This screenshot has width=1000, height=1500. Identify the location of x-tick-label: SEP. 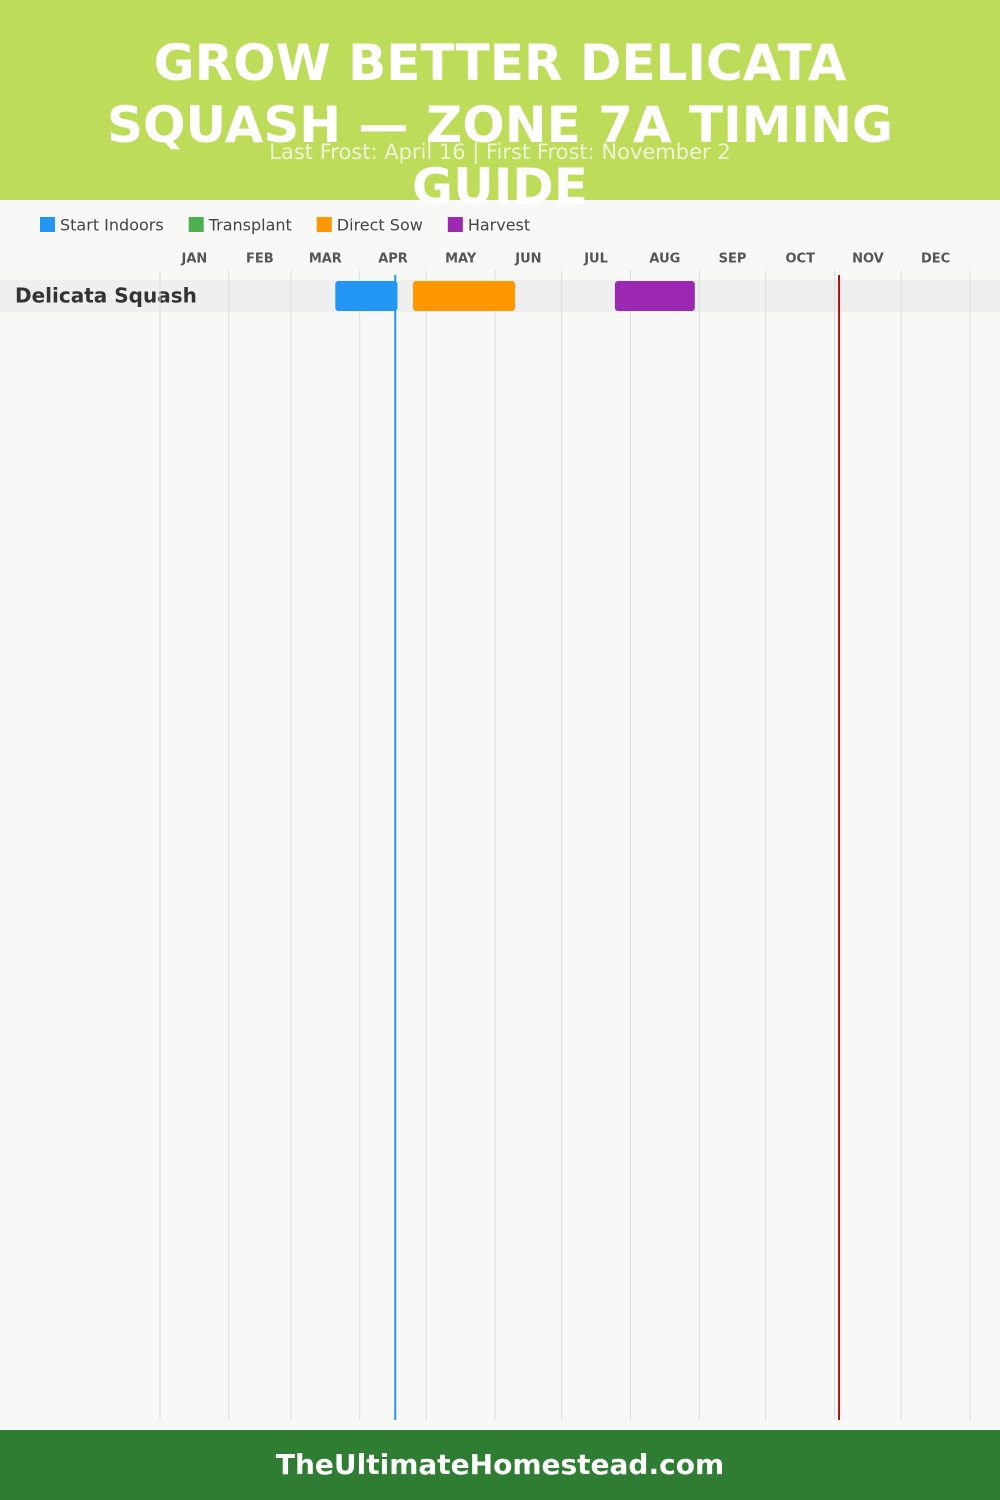
(733, 259).